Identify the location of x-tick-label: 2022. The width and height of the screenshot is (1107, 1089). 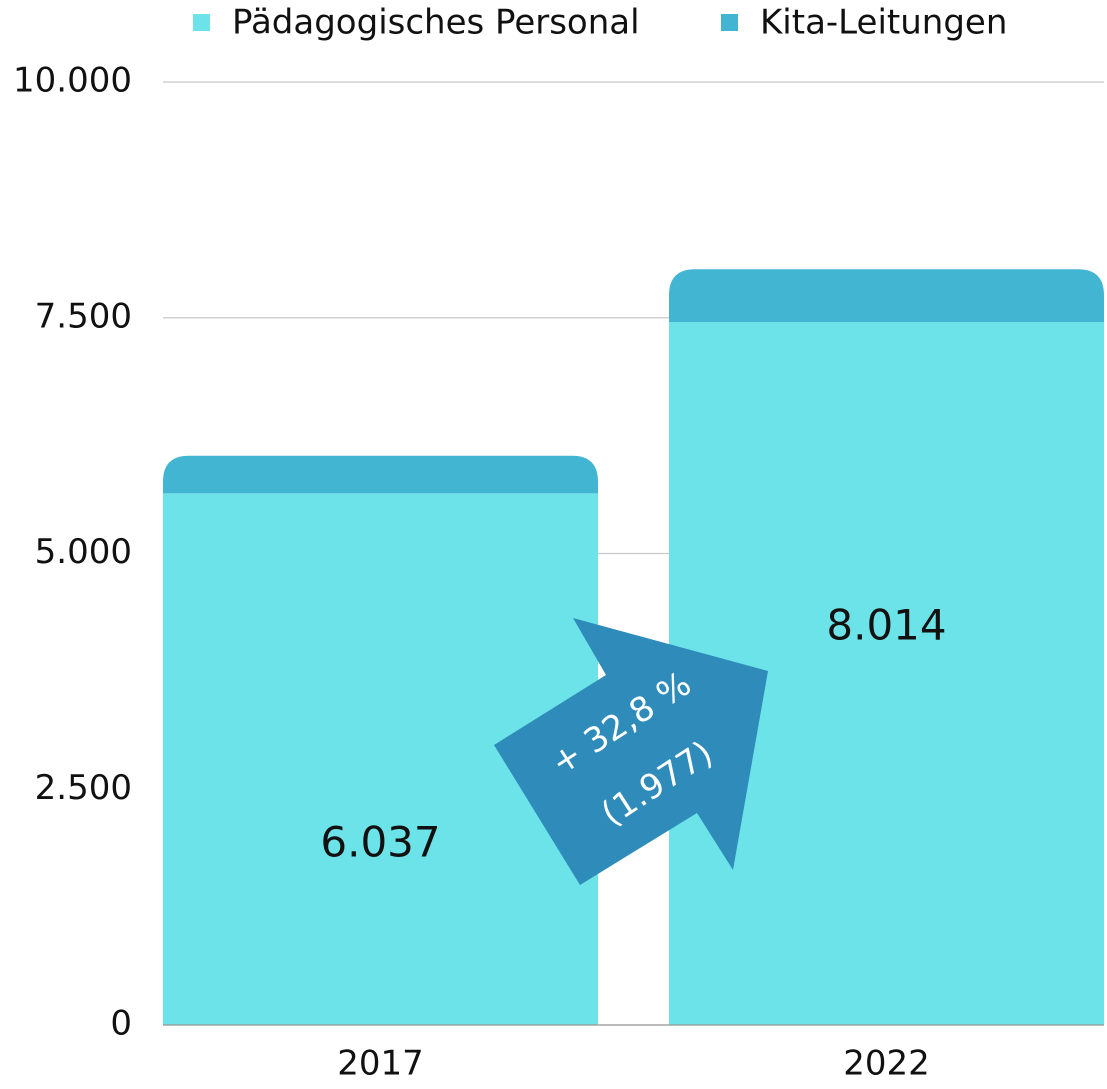
(886, 1064).